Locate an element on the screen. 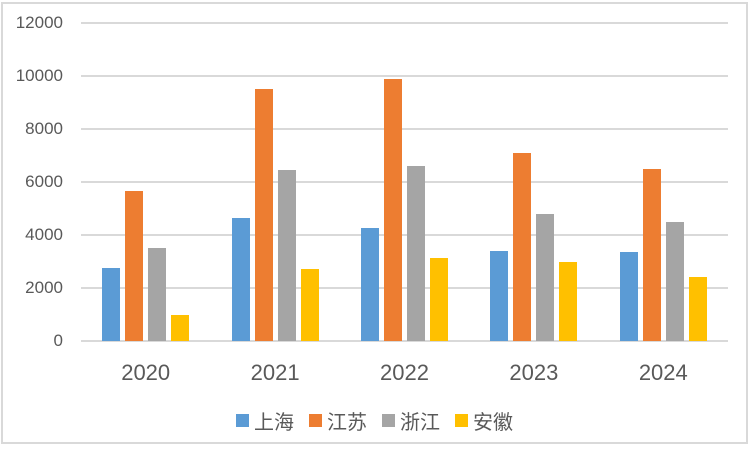 The height and width of the screenshot is (452, 752). bar-anhui-2020 is located at coordinates (180, 327).